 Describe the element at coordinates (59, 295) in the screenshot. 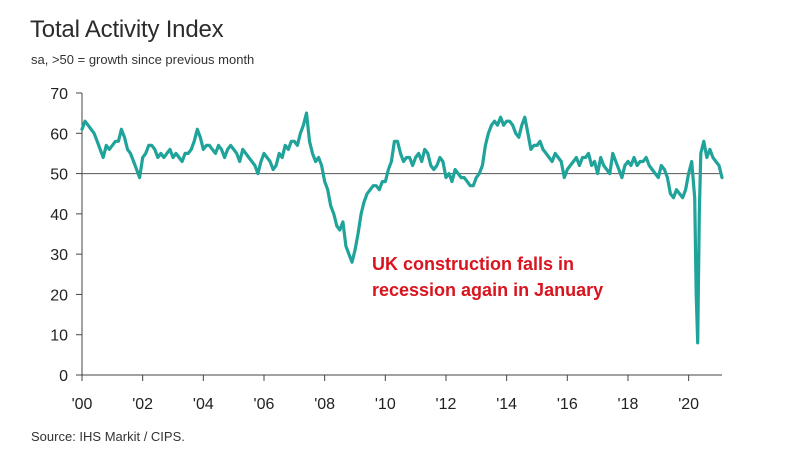

I see `y-tick-label: 20` at that location.